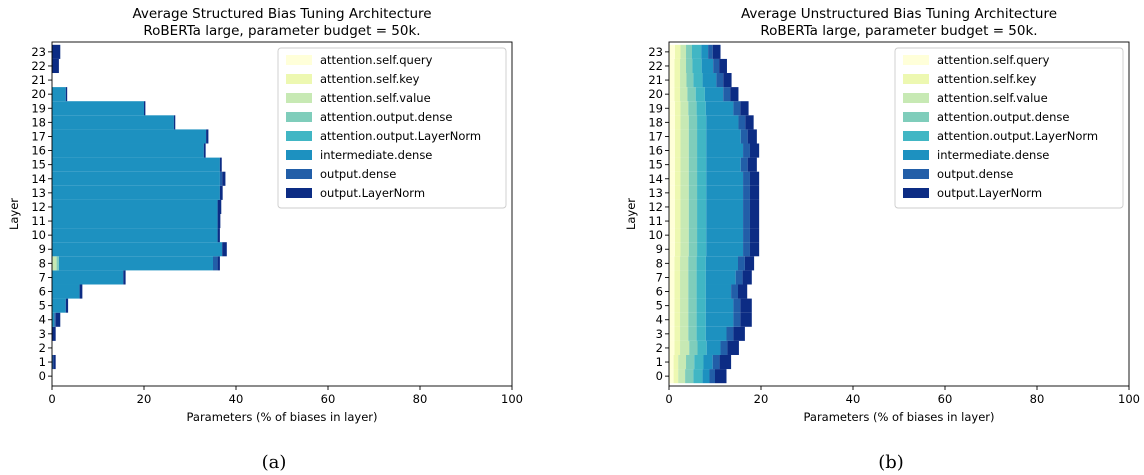 This screenshot has height=475, width=1144. What do you see at coordinates (655, 66) in the screenshot?
I see `y-tick-label: 22` at bounding box center [655, 66].